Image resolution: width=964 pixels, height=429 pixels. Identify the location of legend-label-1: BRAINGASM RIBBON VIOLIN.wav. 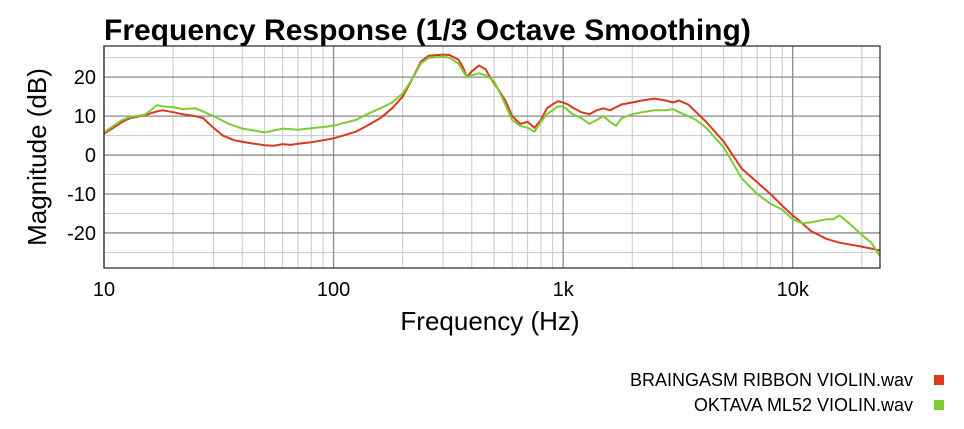
(771, 380).